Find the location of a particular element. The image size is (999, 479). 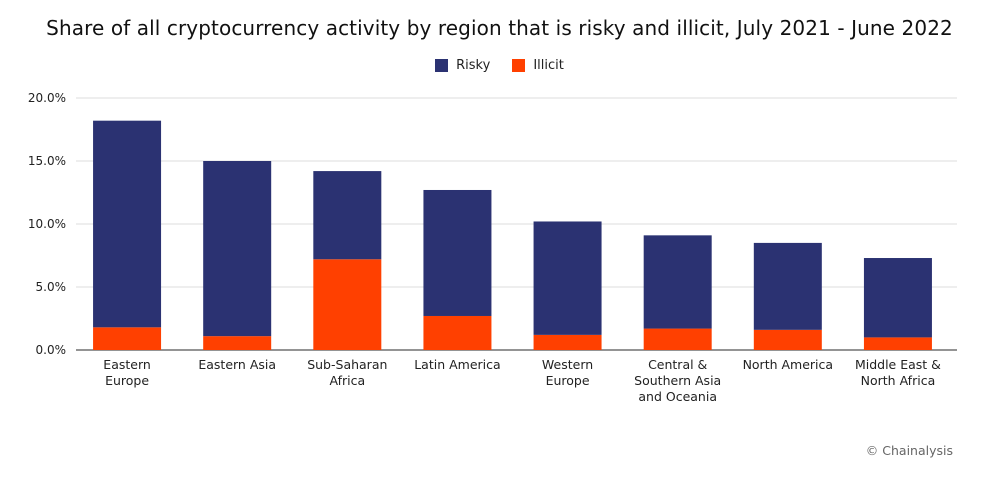

x-tick-label: Middle East & North Africa is located at coordinates (898, 373).